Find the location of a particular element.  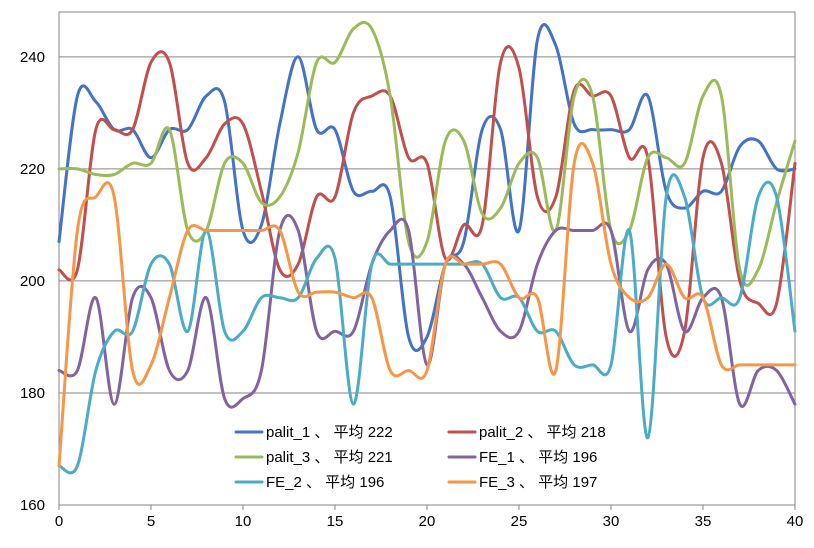

x-tick-label-0: 0 is located at coordinates (59, 521).